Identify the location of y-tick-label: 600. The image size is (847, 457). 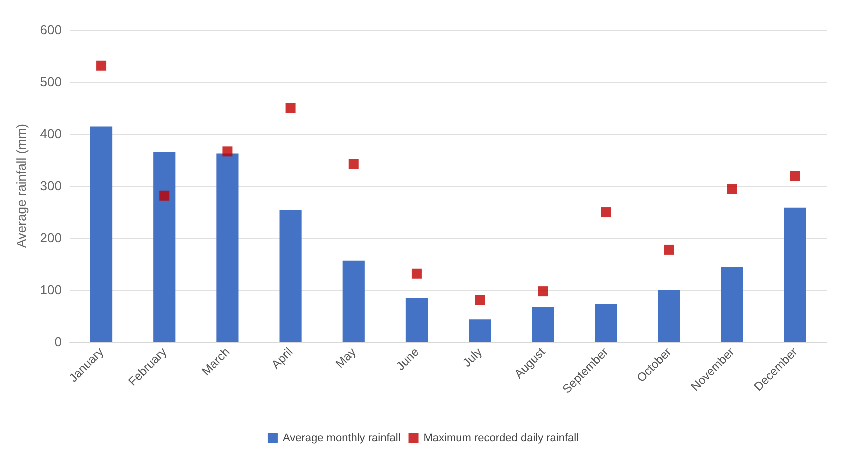
(51, 30).